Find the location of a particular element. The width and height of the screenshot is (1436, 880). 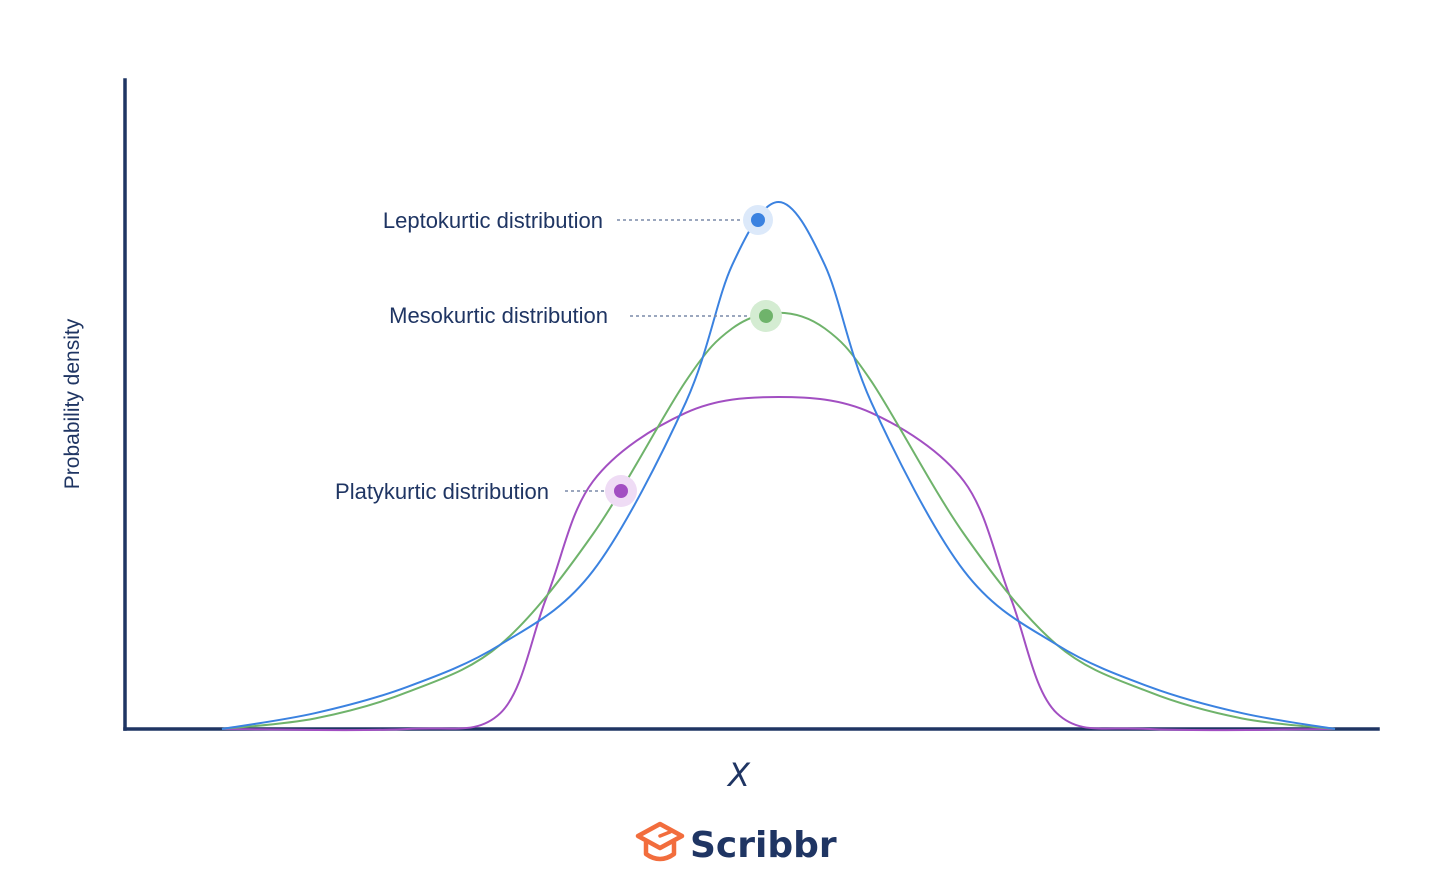

annotation-leptokurtic: Leptokurtic distribution is located at coordinates (578, 220).